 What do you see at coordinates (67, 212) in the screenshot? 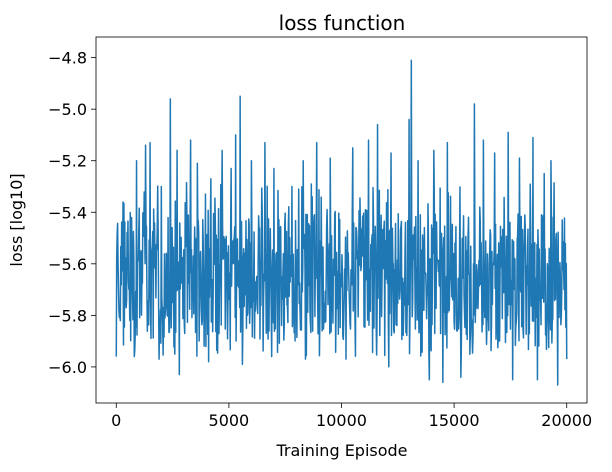
I see `y-tick-label: −5.4` at bounding box center [67, 212].